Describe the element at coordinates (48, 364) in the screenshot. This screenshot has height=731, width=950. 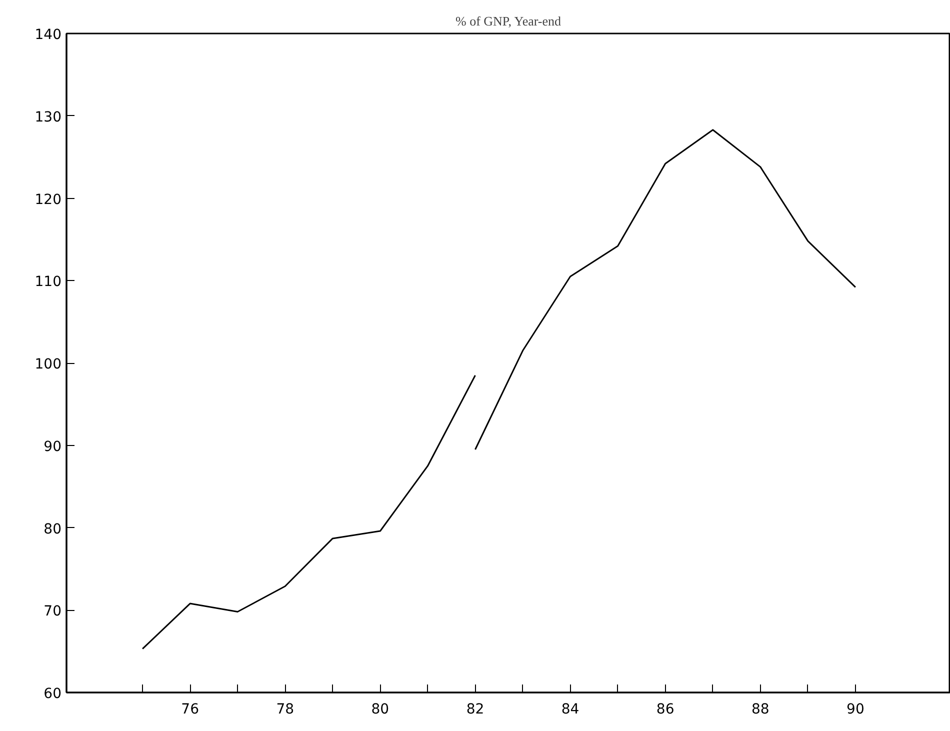
I see `y-tick-label: 100` at that location.